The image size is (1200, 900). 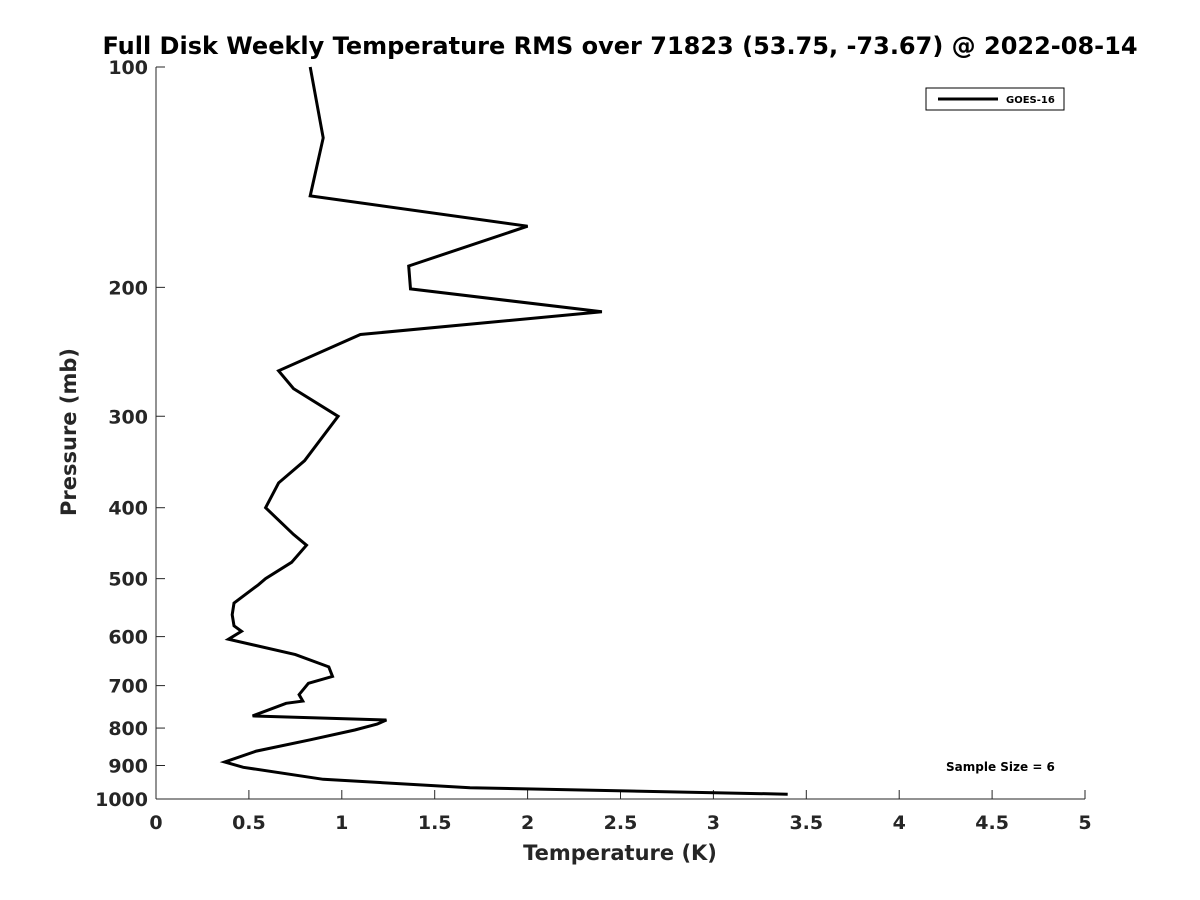 I want to click on y-tick-label: 900, so click(x=128, y=767).